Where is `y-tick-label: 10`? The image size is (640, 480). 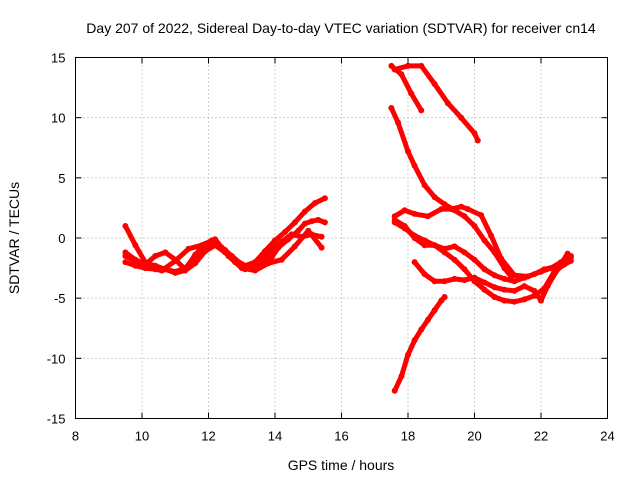 y-tick-label: 10 is located at coordinates (58, 118).